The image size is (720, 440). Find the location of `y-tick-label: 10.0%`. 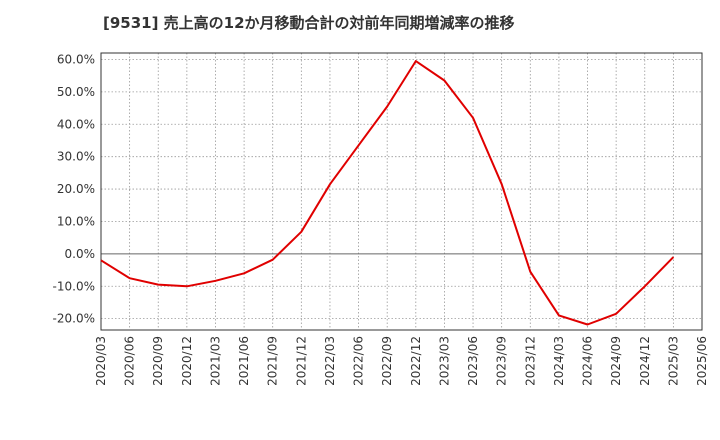

y-tick-label: 10.0% is located at coordinates (76, 221).